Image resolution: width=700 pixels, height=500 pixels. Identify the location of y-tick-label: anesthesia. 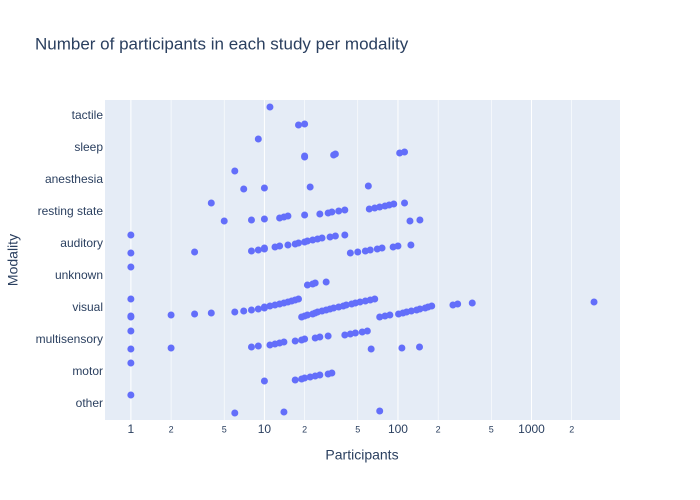
(74, 179).